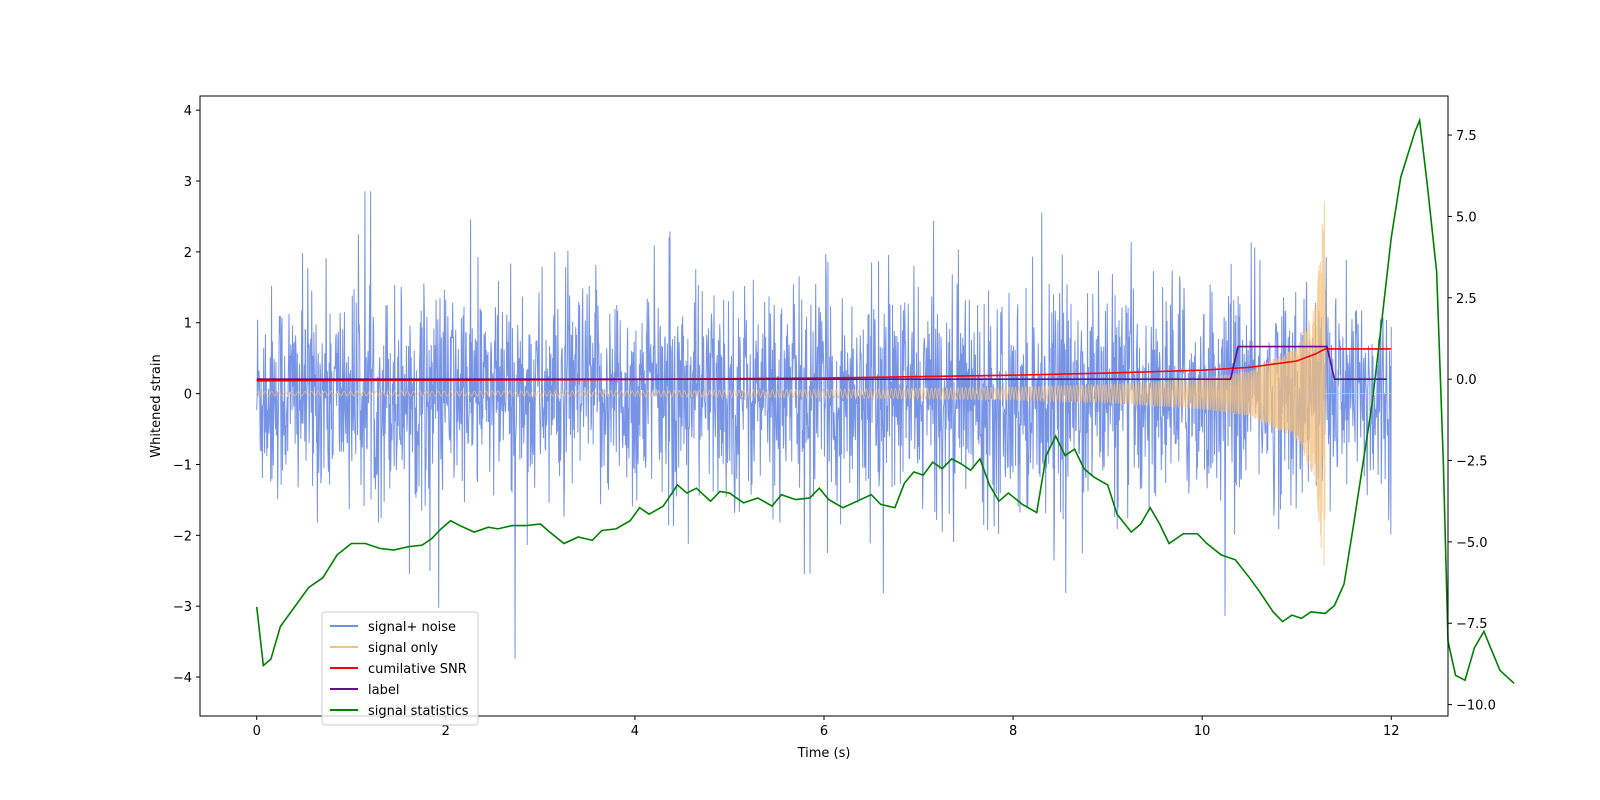 This screenshot has width=1600, height=800. What do you see at coordinates (257, 731) in the screenshot?
I see `x-tick-label: 0` at bounding box center [257, 731].